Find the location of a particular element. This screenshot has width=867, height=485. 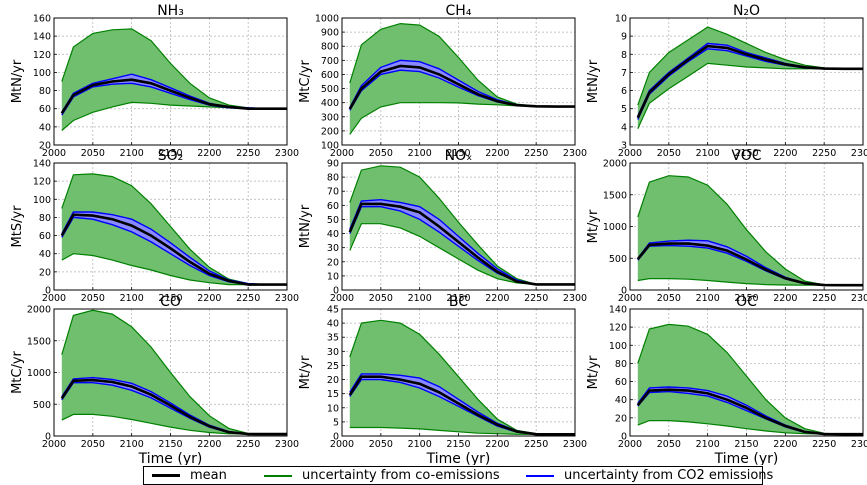

y-tick-label: 140 is located at coordinates (618, 310).